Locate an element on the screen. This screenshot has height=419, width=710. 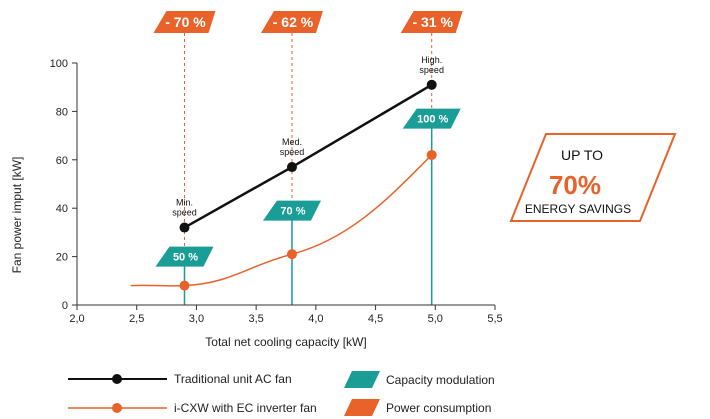
legend-item-capacity: Capacity modulation is located at coordinates (419, 379).